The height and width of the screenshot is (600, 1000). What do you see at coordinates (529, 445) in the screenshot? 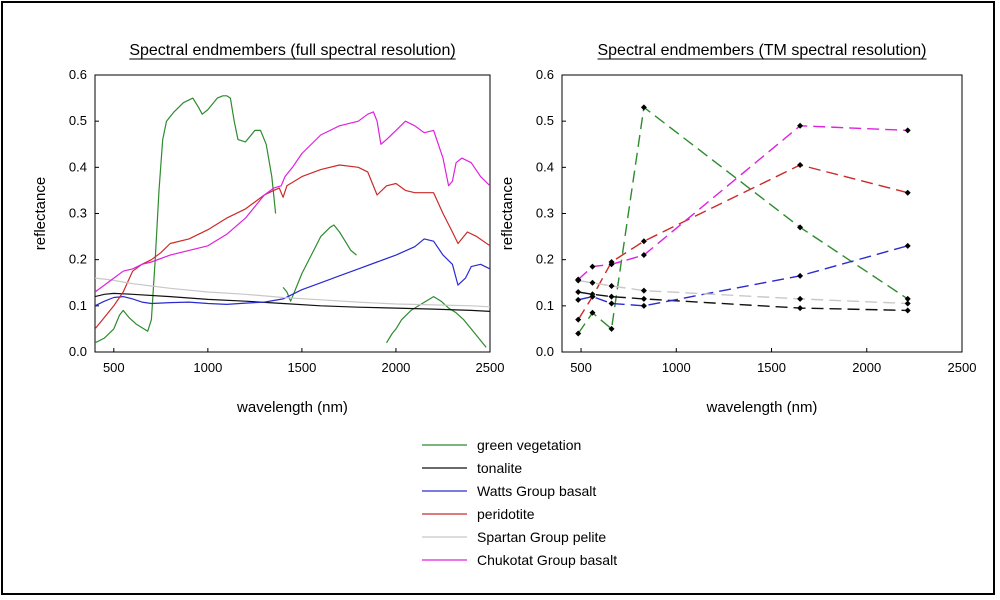
I see `legend-label-green-vegetation: green vegetation` at bounding box center [529, 445].